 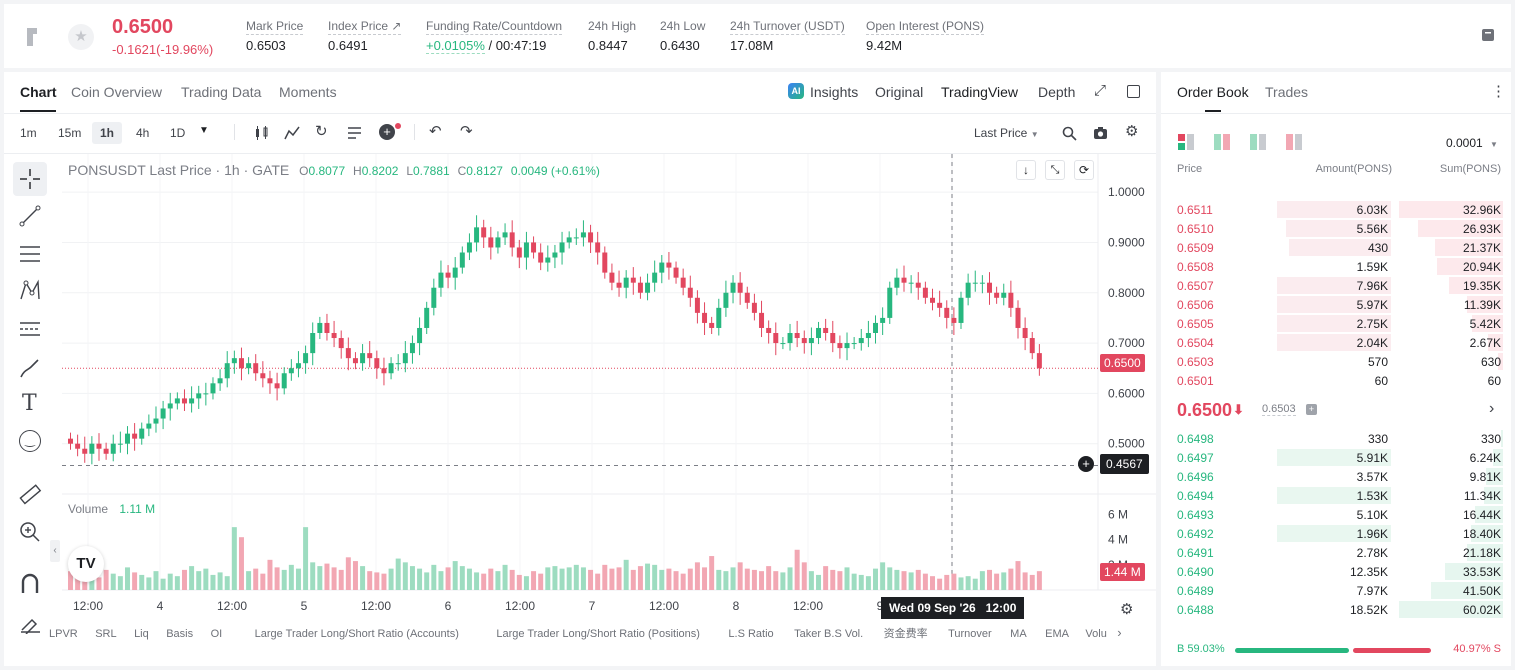 I want to click on magnet-icon, so click(x=30, y=584).